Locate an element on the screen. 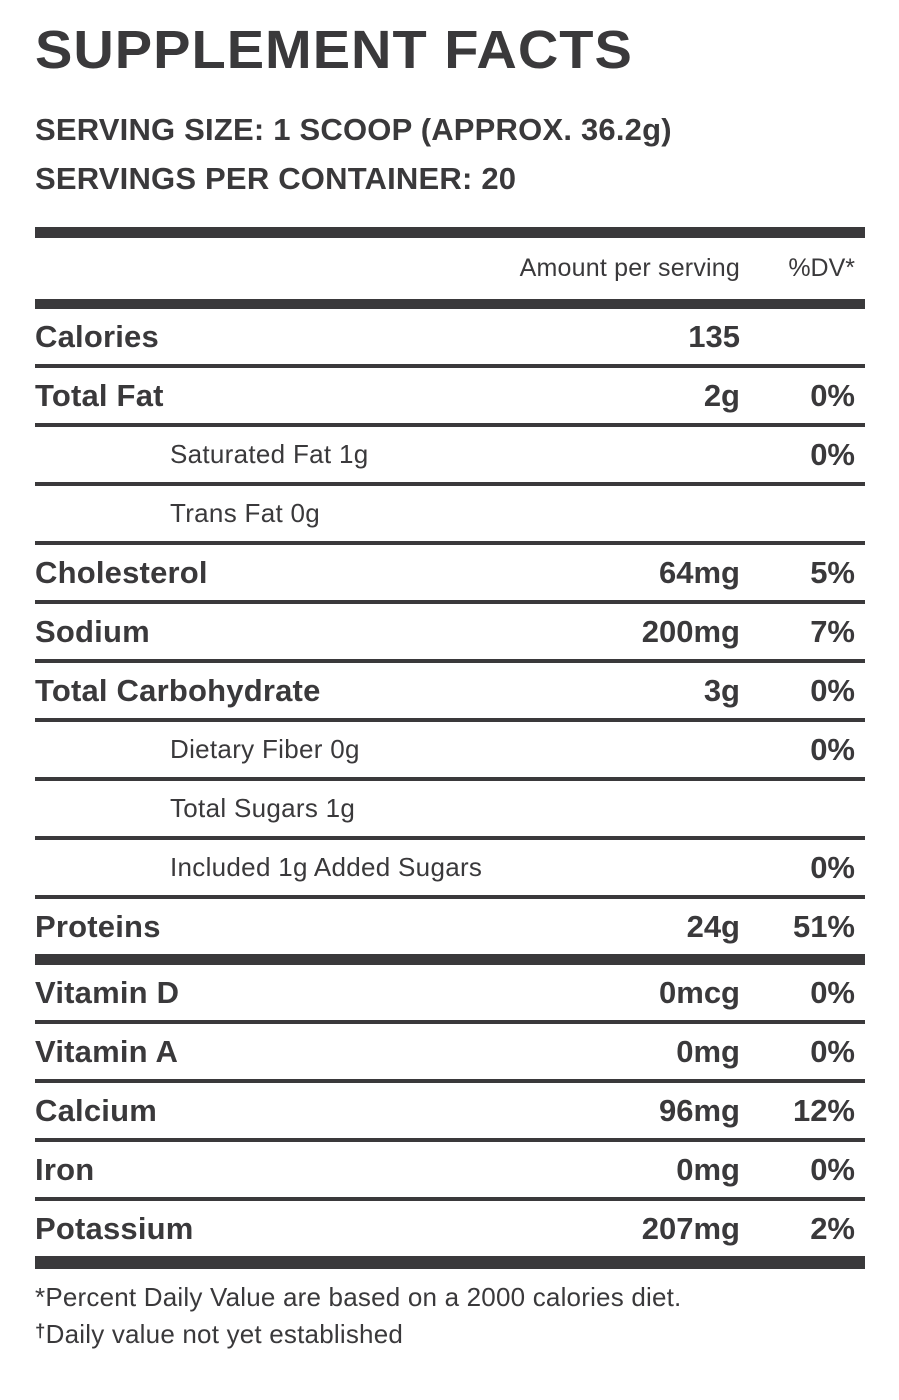  table-row-cholesterol: Cholesterol 64mg 5% is located at coordinates (450, 574).